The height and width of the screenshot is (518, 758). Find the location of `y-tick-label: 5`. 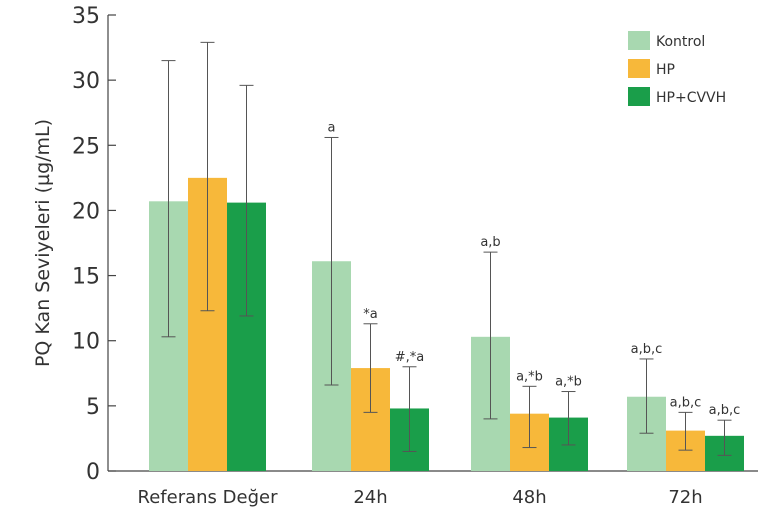

y-tick-label: 5 is located at coordinates (93, 407).